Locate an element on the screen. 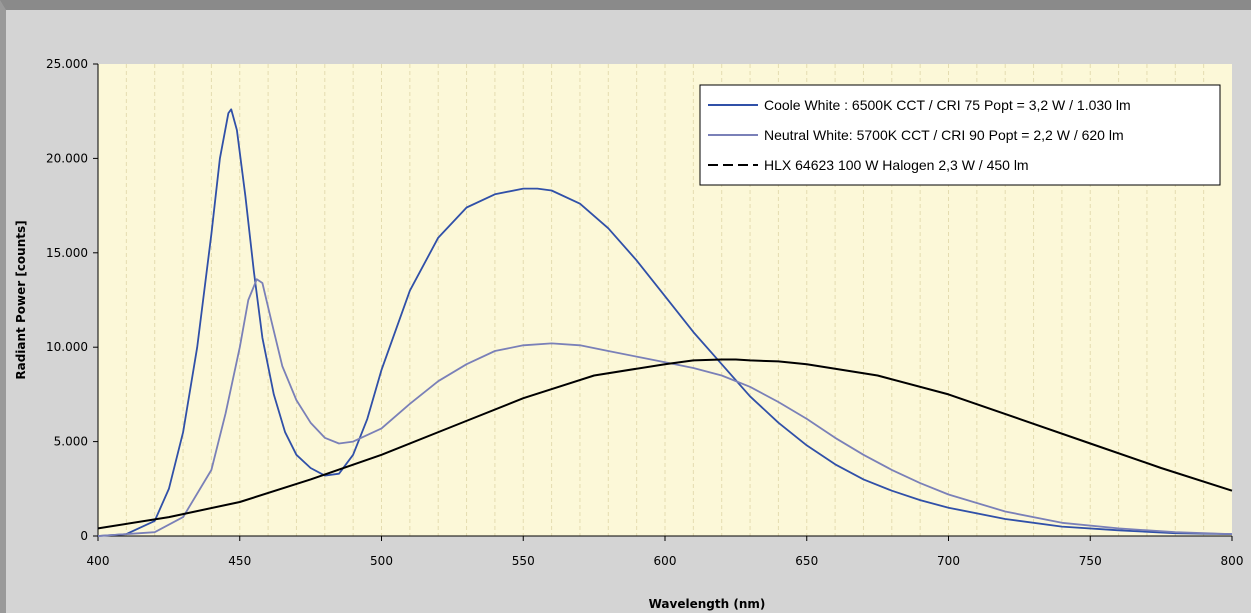 The image size is (1251, 613). x-tick-label: 450 is located at coordinates (239, 561).